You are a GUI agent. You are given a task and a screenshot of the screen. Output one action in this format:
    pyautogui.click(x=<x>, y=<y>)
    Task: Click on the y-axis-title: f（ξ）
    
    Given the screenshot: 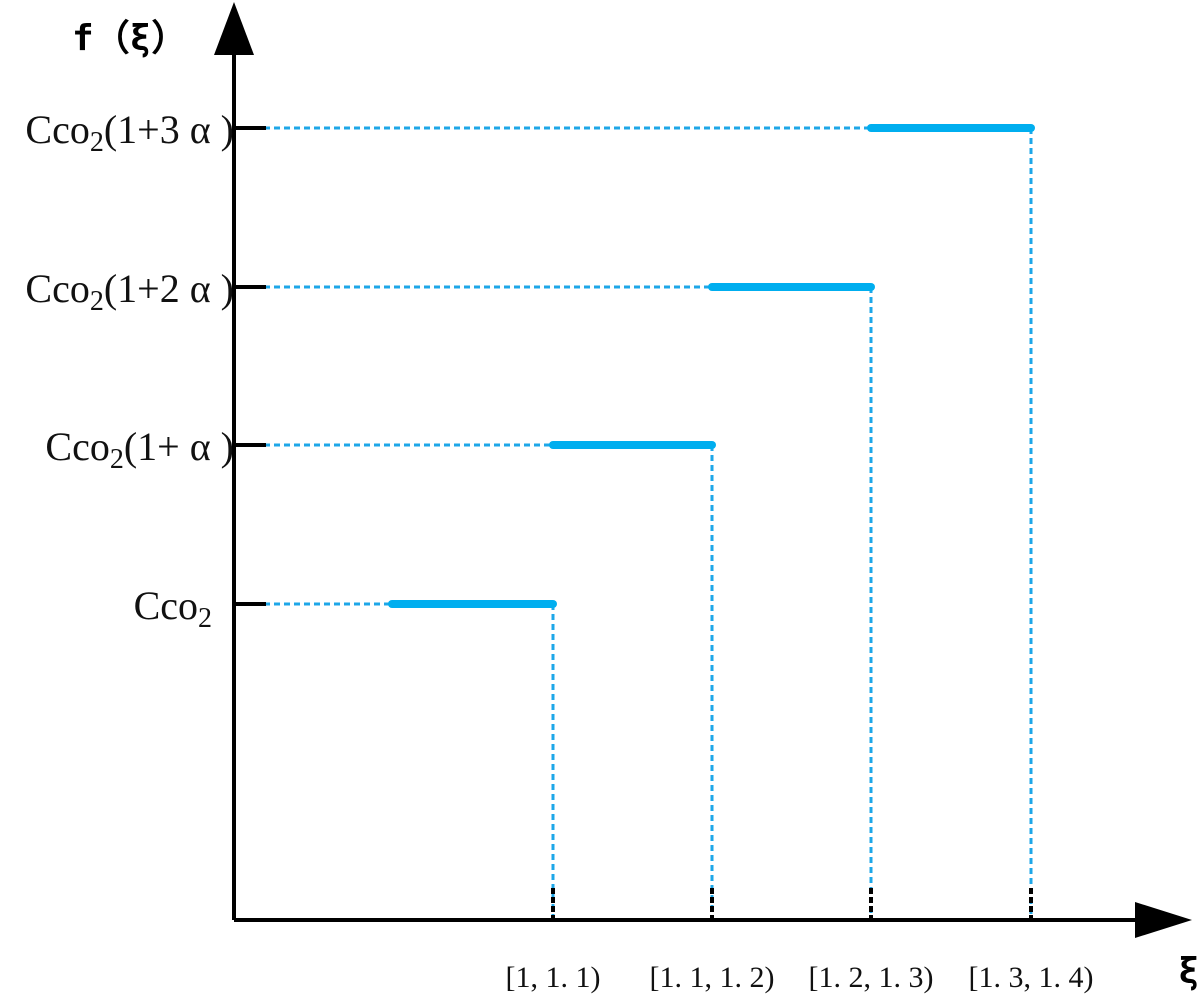 What is the action you would take?
    pyautogui.click(x=129, y=38)
    